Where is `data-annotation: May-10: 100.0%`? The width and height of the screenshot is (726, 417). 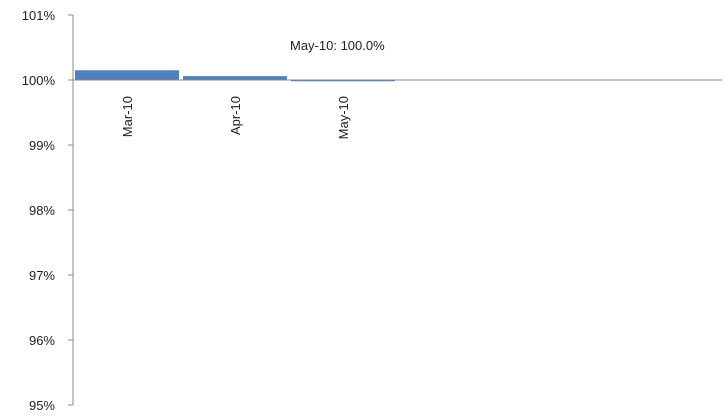
data-annotation: May-10: 100.0% is located at coordinates (337, 45).